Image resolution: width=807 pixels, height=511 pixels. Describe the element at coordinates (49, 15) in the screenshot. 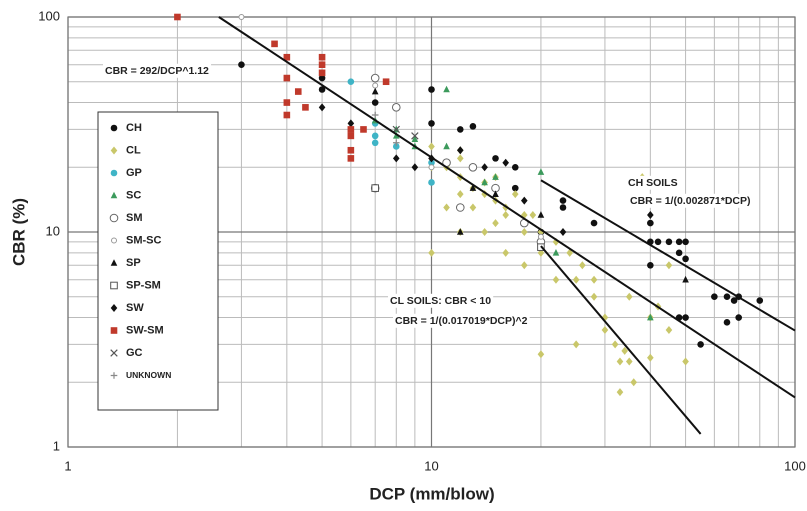

I see `y-tick-label: 100` at that location.